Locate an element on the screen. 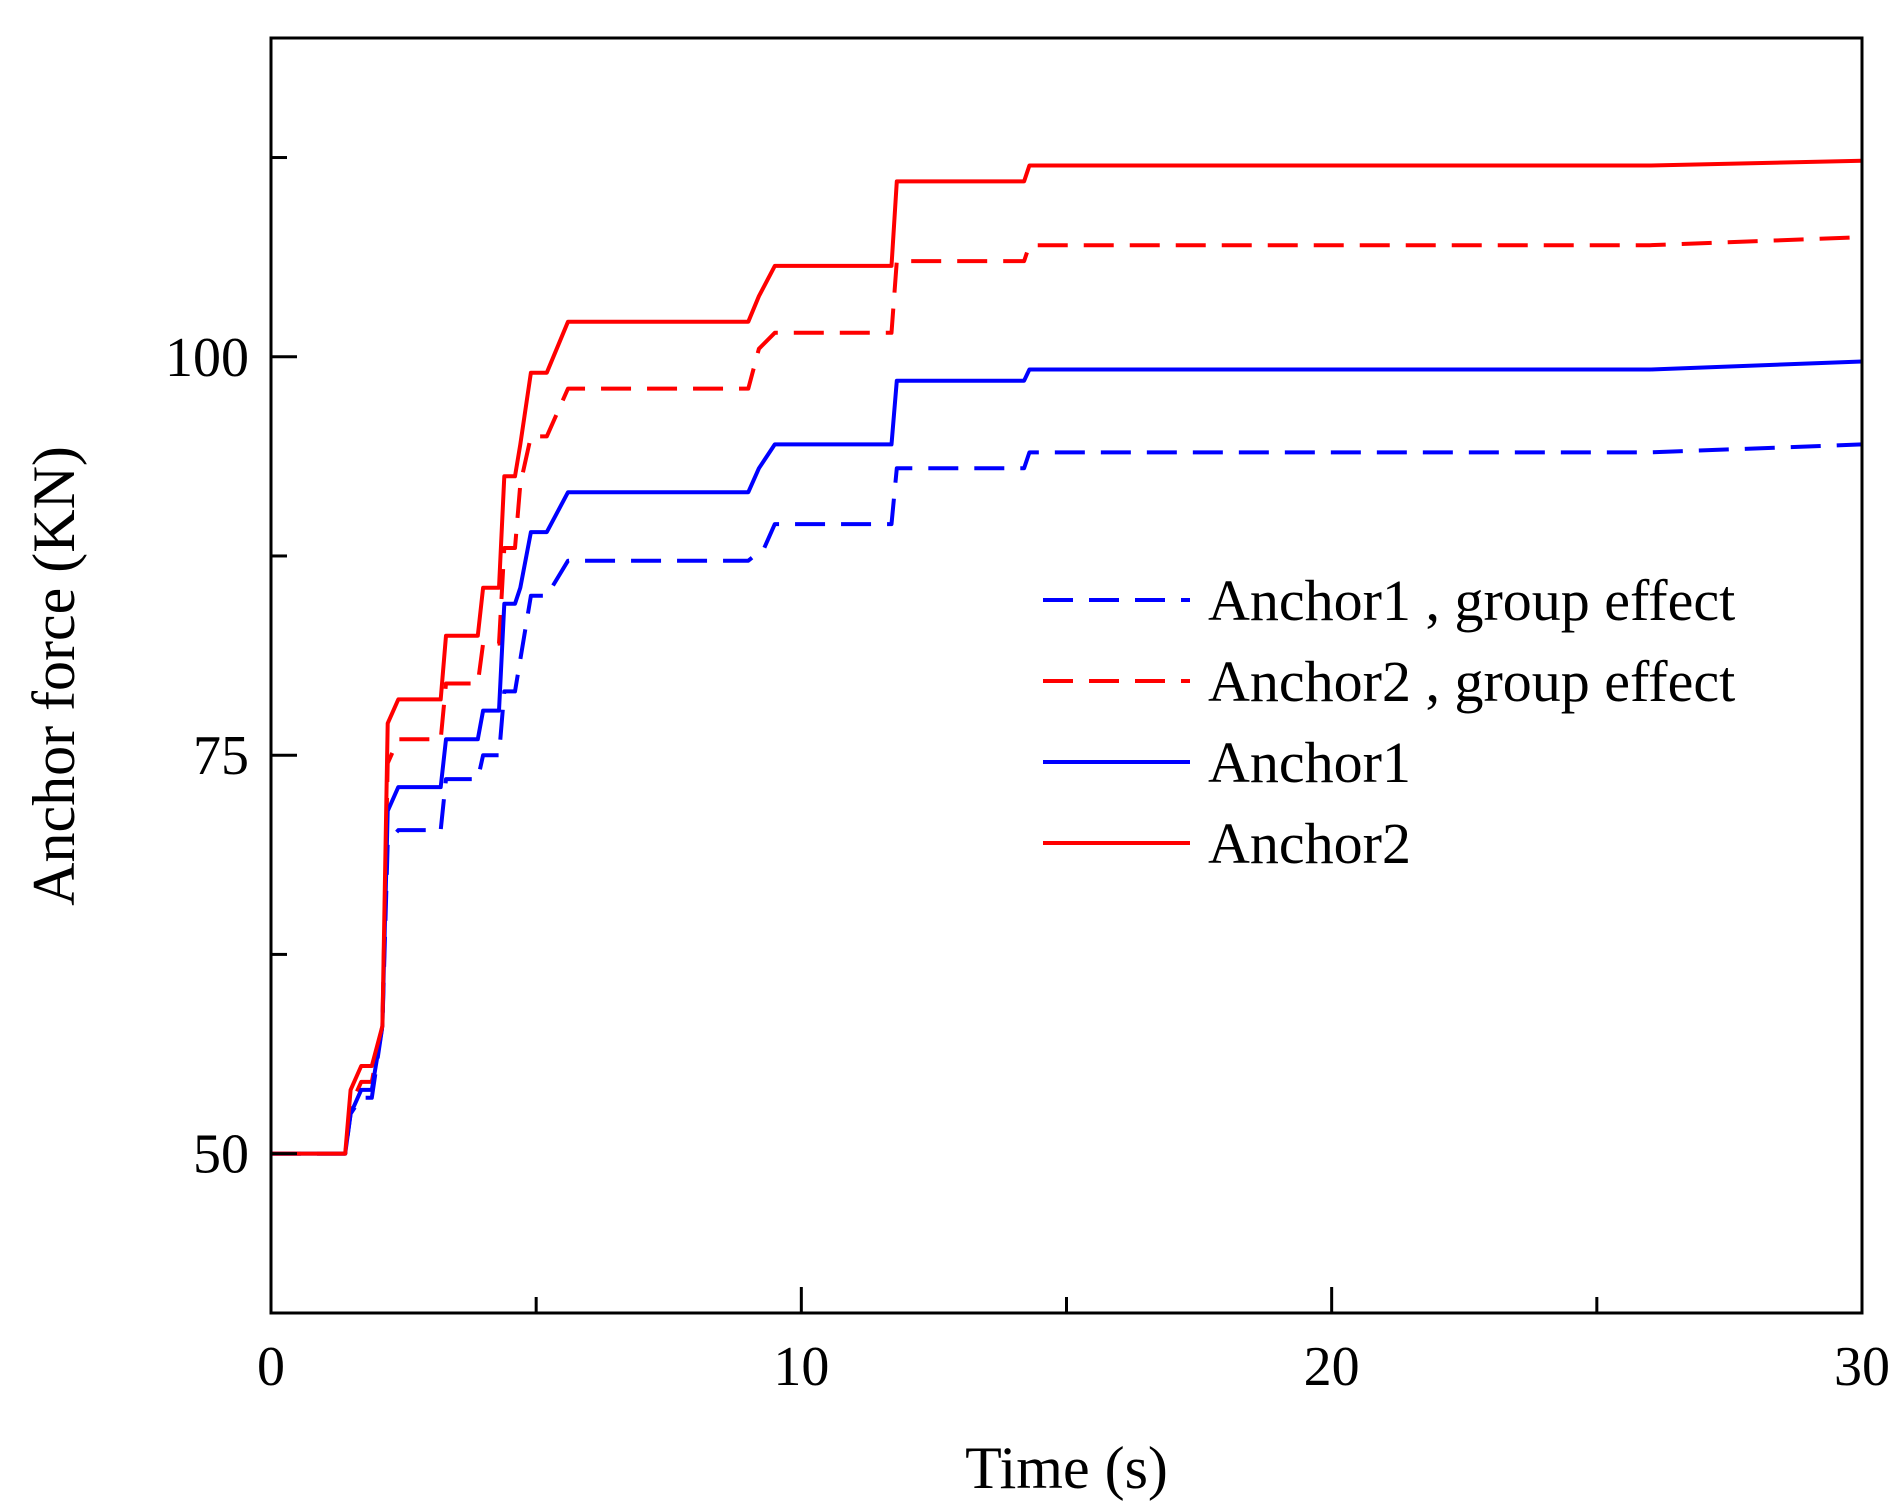  x-tick-label: 30 is located at coordinates (1862, 1367).